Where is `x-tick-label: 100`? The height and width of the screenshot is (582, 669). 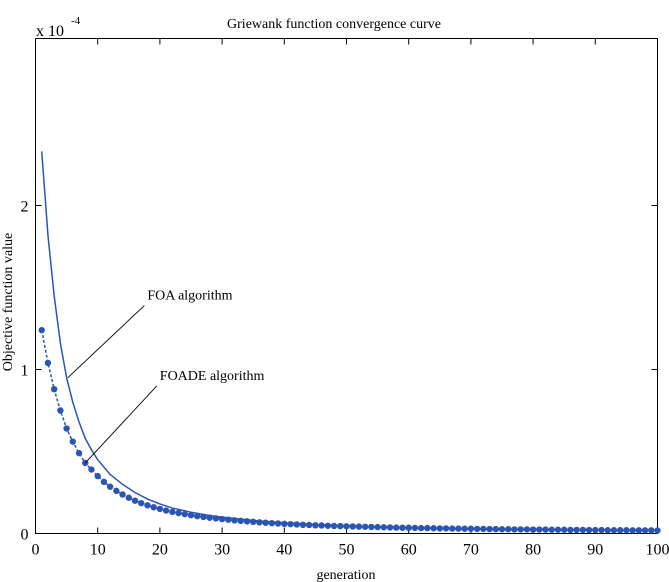
x-tick-label: 100 is located at coordinates (657, 550).